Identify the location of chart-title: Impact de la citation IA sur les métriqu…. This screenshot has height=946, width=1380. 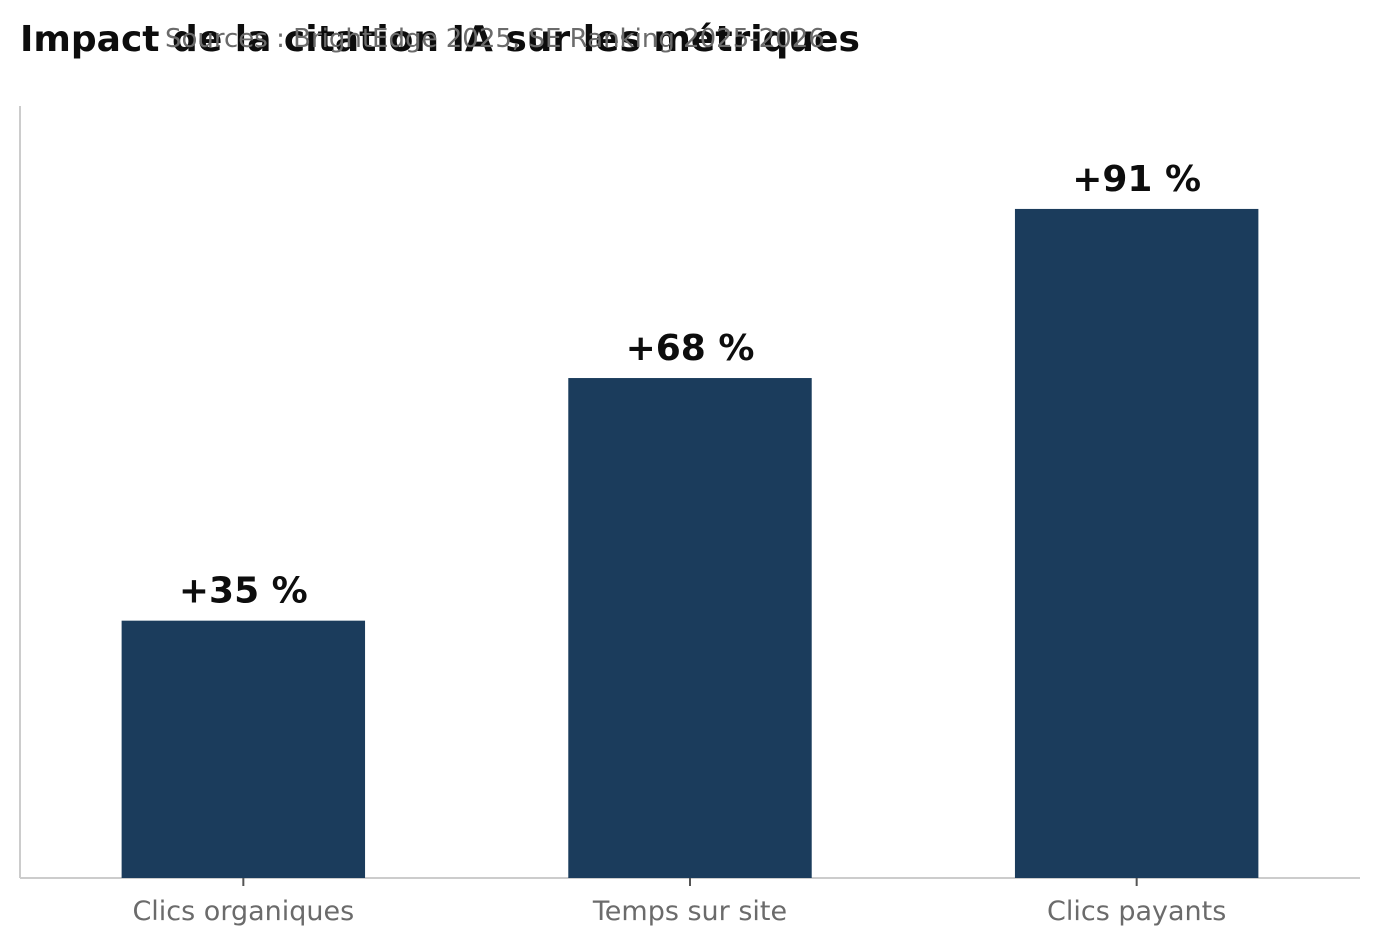
(440, 39).